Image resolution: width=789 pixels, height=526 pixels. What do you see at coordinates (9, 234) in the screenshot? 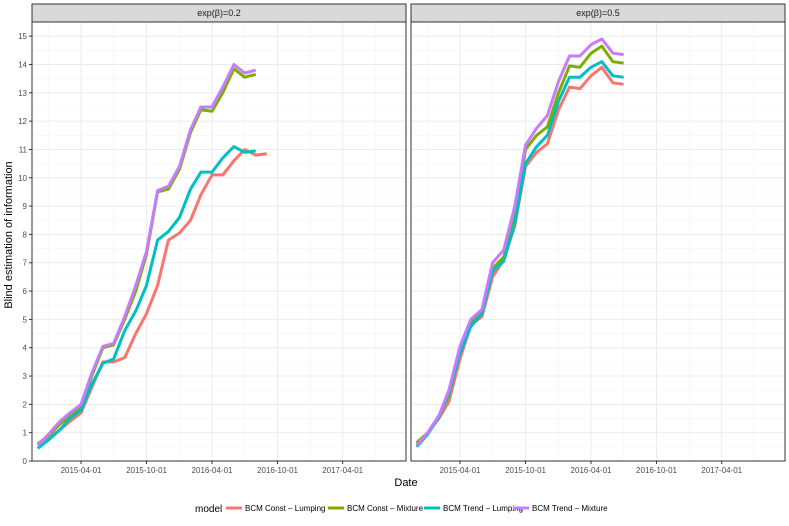
I see `y-axis-label: Blind estimation of information` at bounding box center [9, 234].